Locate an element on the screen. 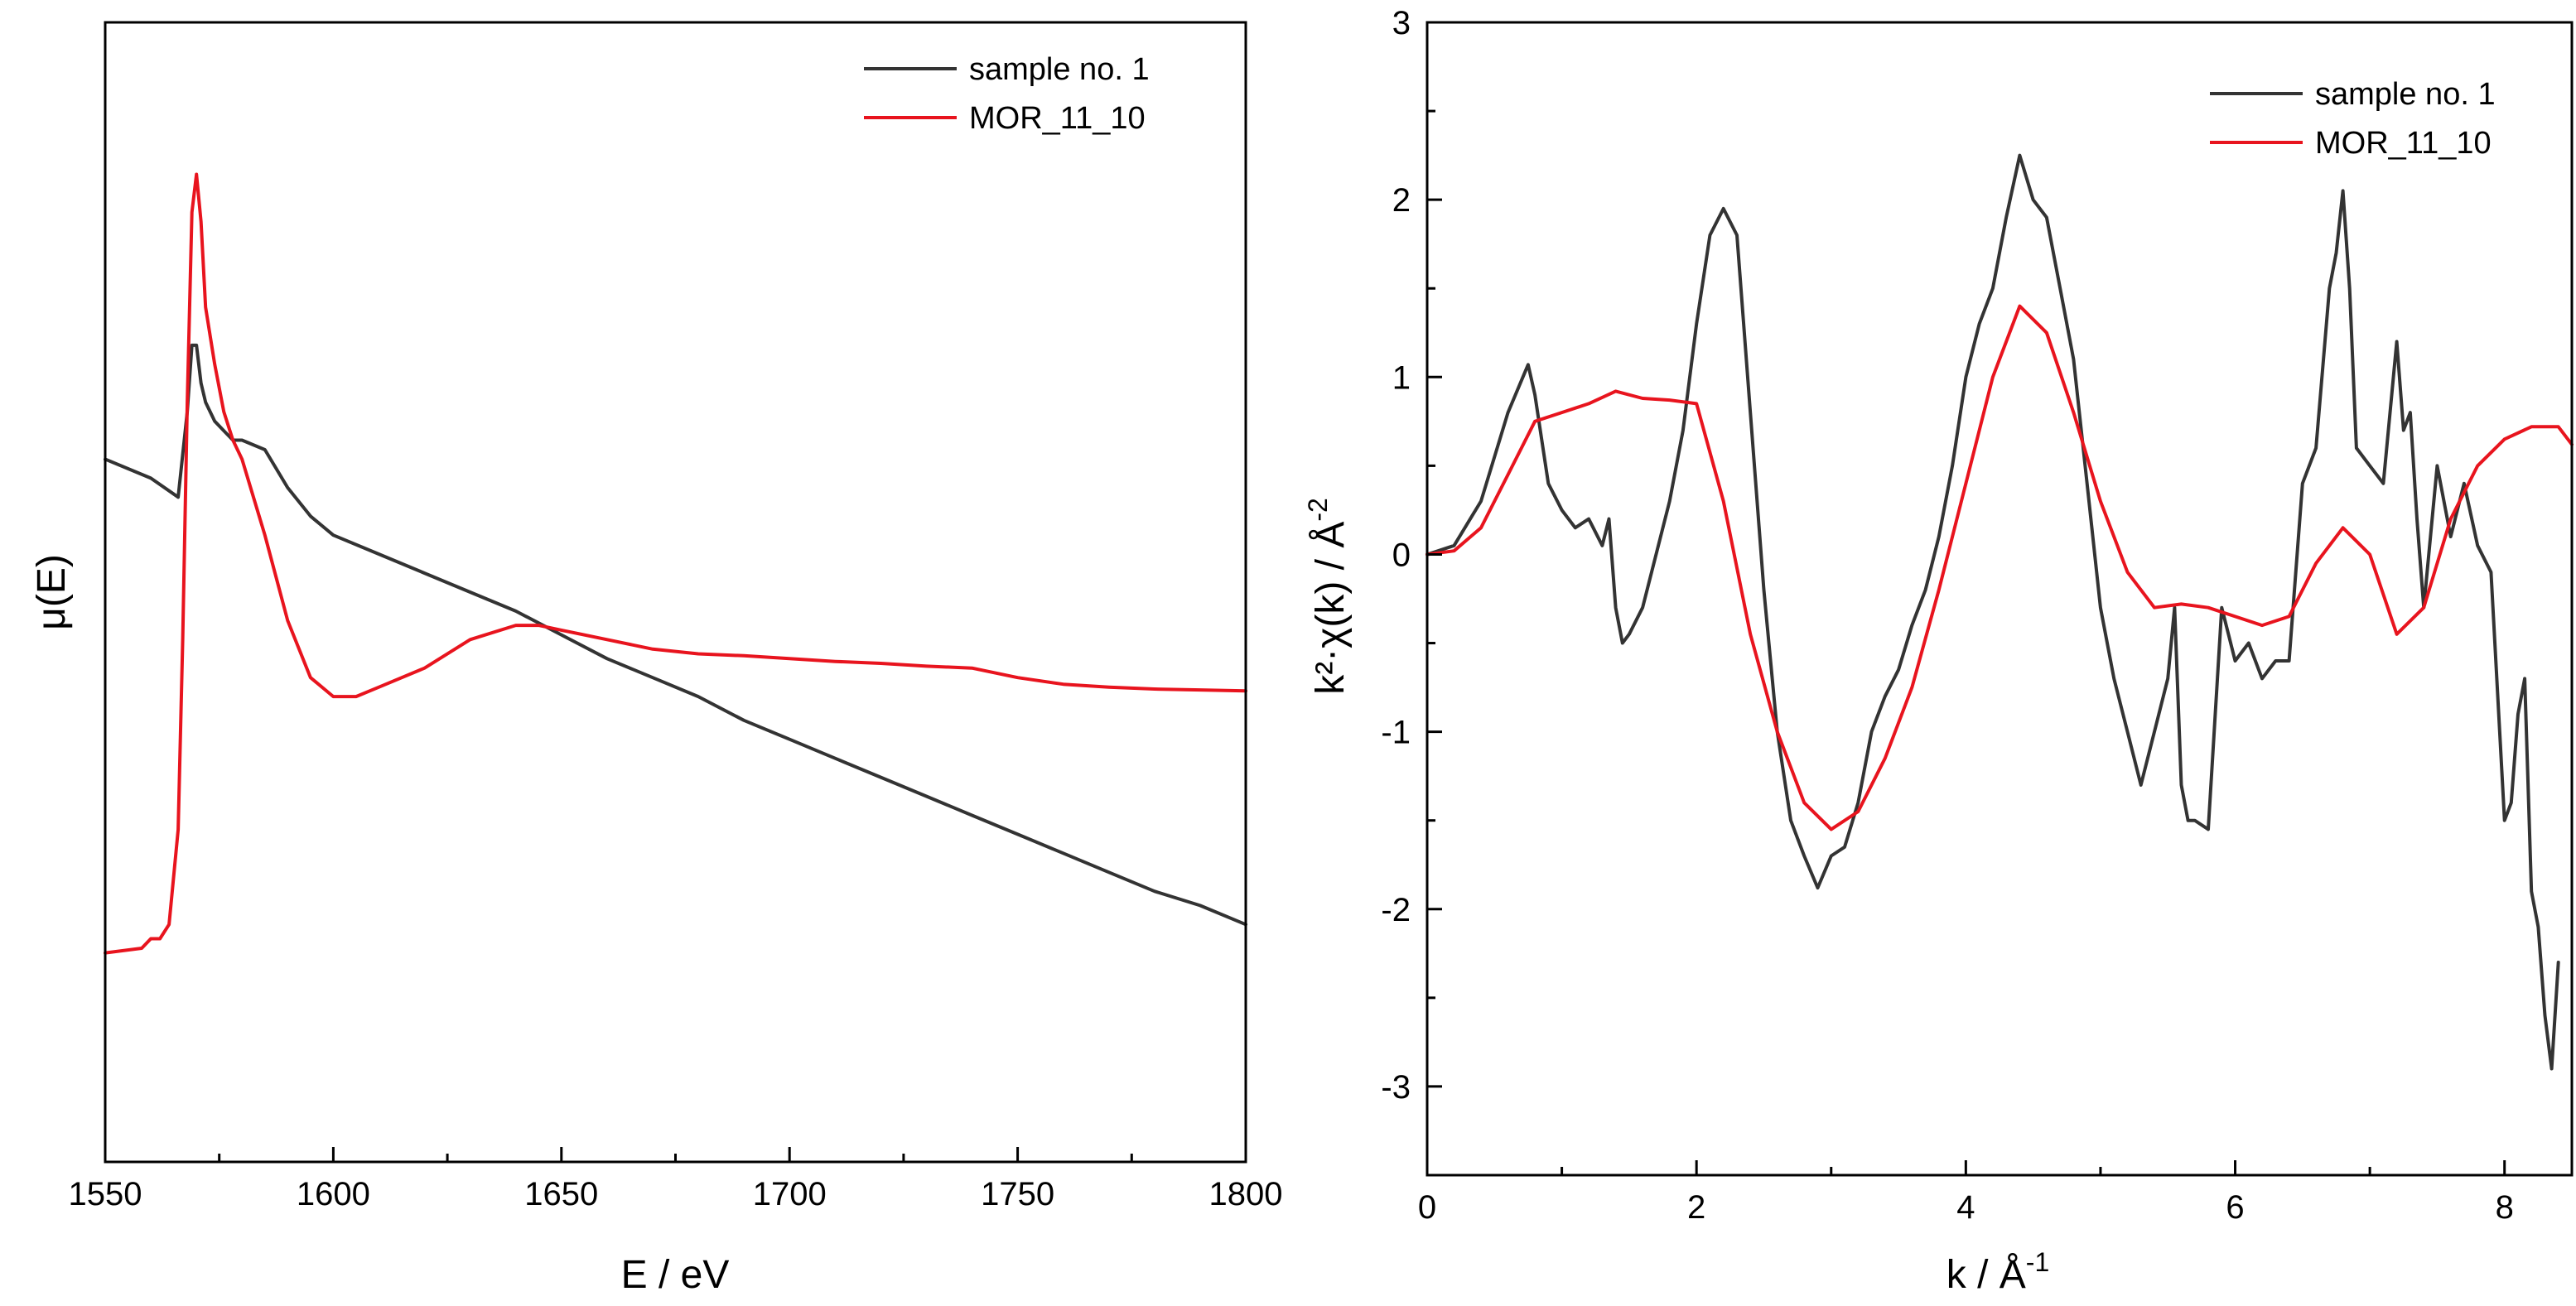 Image resolution: width=2576 pixels, height=1306 pixels. xanes-x-tick-label: 1600 is located at coordinates (333, 1194).